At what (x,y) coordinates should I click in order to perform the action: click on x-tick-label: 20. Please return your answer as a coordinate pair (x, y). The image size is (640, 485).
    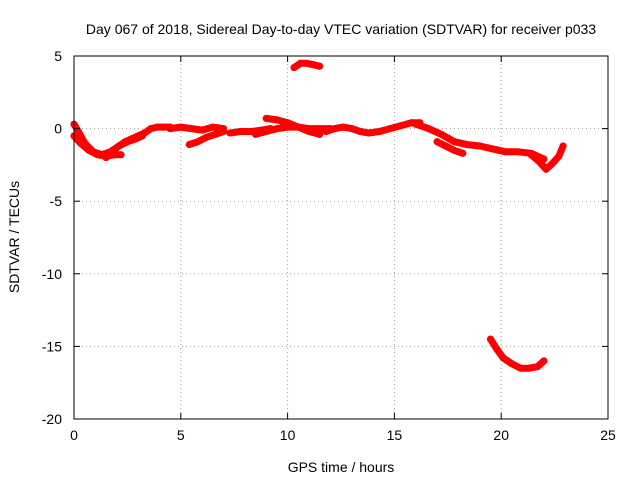
    Looking at the image, I should click on (501, 435).